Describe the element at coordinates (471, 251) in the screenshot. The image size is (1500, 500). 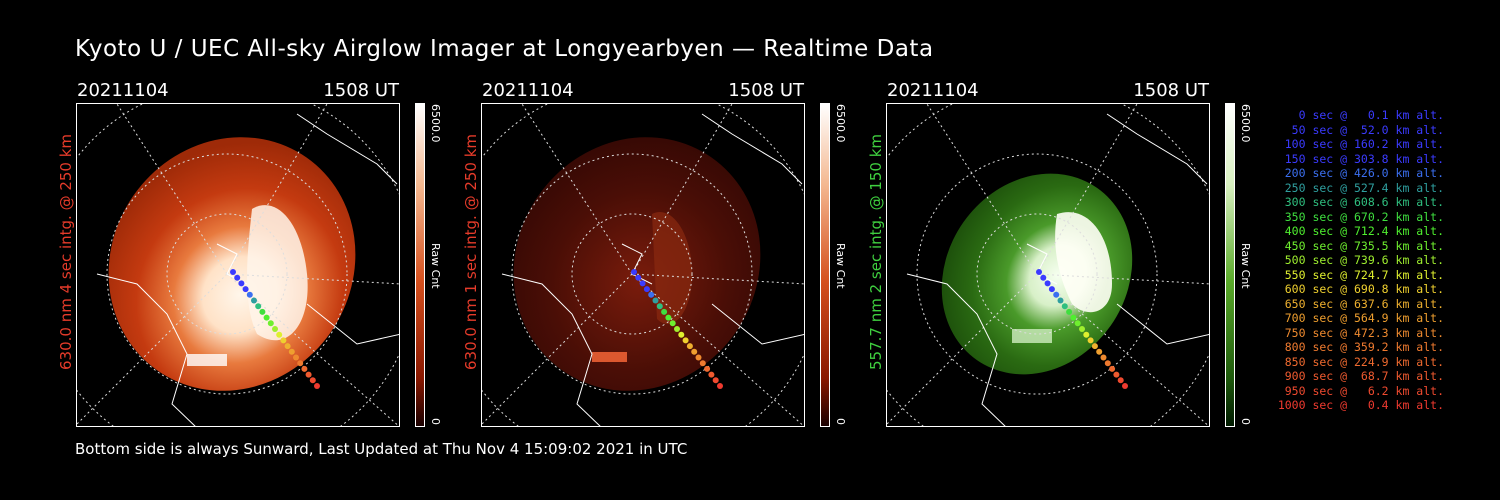
I see `panel-2-side-label: 630.0 nm 1 sec intg. @ 250 km` at that location.